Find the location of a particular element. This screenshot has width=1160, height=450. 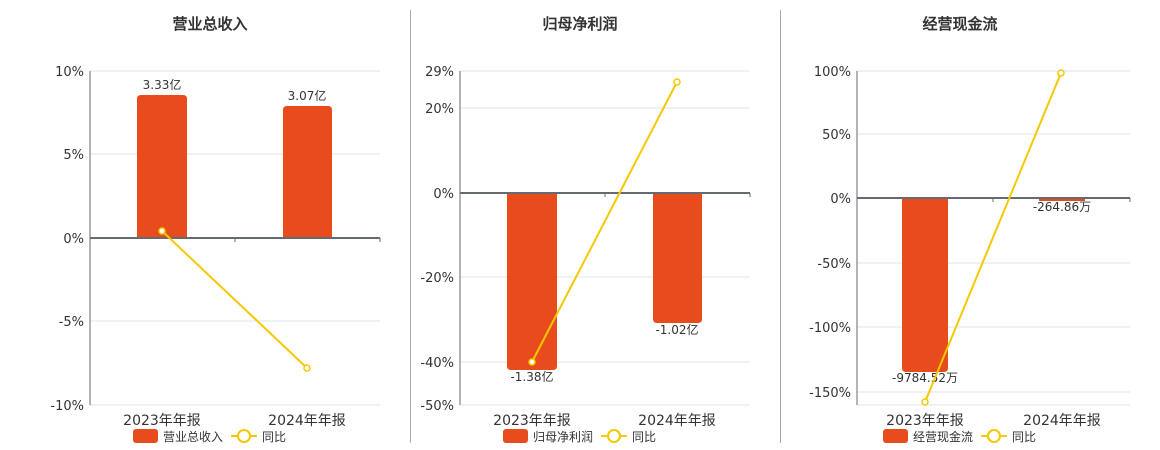

y-tick-label: -20% is located at coordinates (437, 278).